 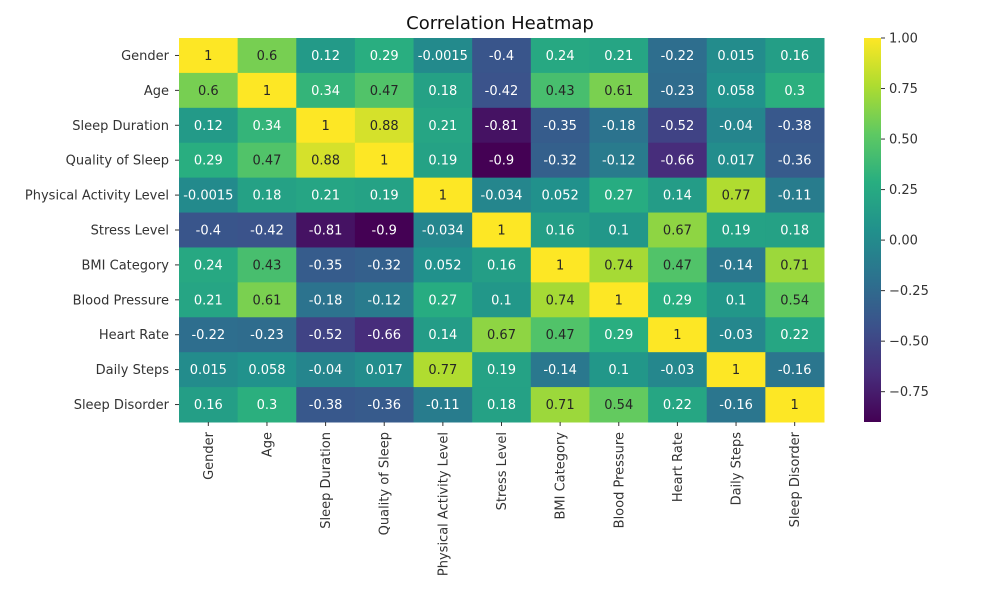 I want to click on colorbar-tick-label: 0.75, so click(x=903, y=89).